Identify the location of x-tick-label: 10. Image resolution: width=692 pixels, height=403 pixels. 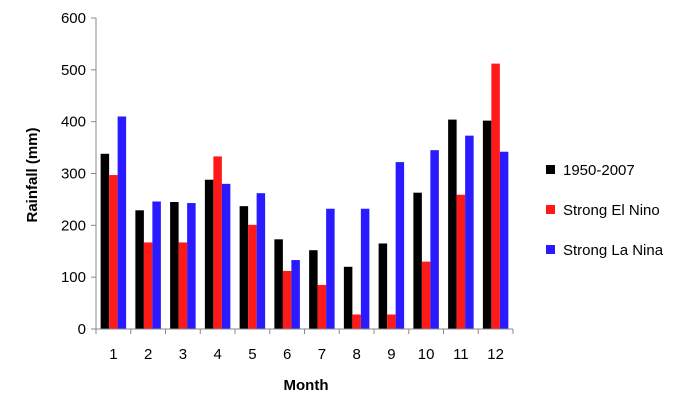
(426, 354).